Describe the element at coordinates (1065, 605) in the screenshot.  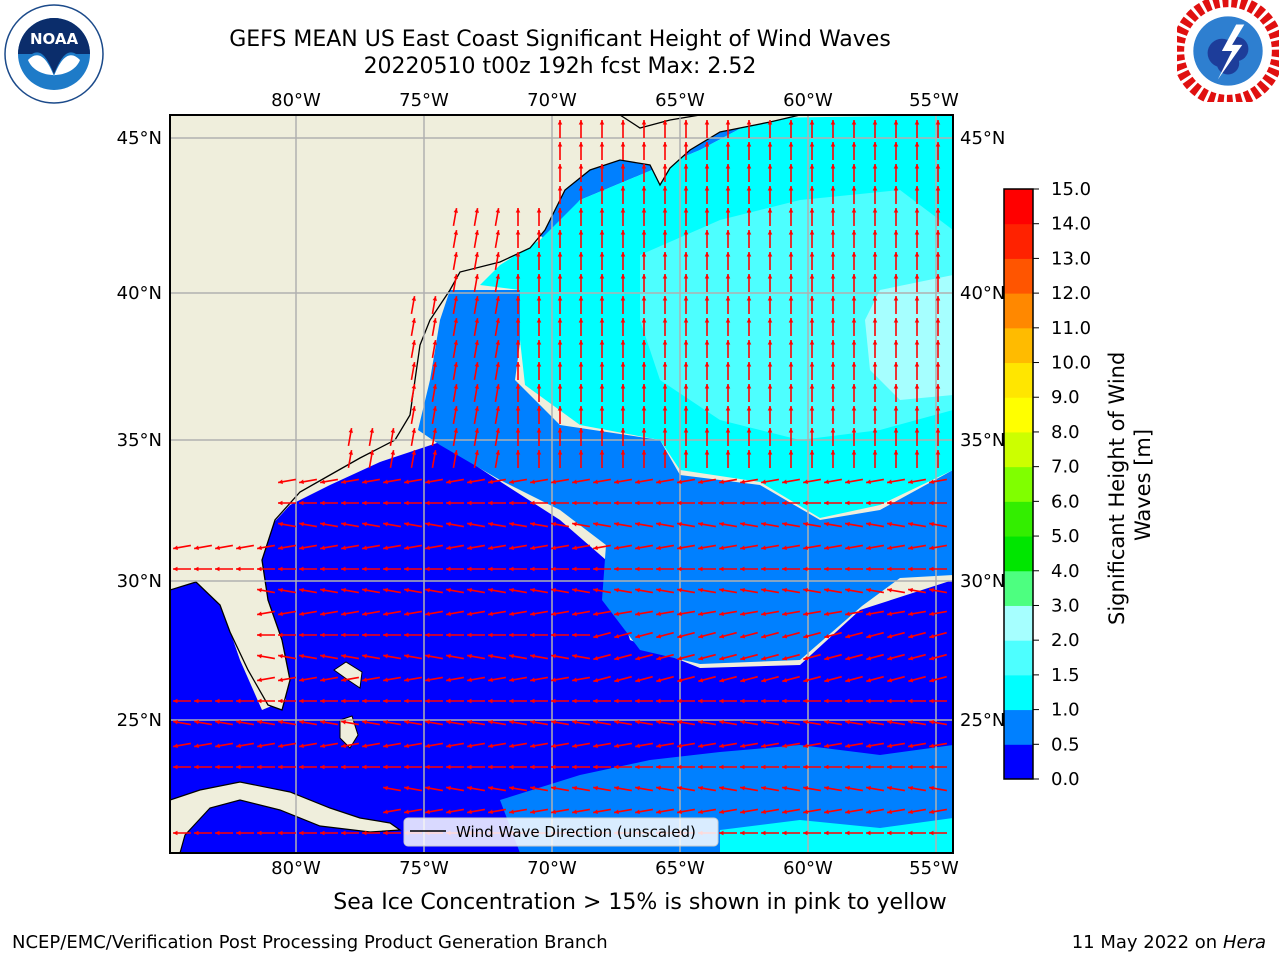
I see `colorbar-tick-label: 3.0` at that location.